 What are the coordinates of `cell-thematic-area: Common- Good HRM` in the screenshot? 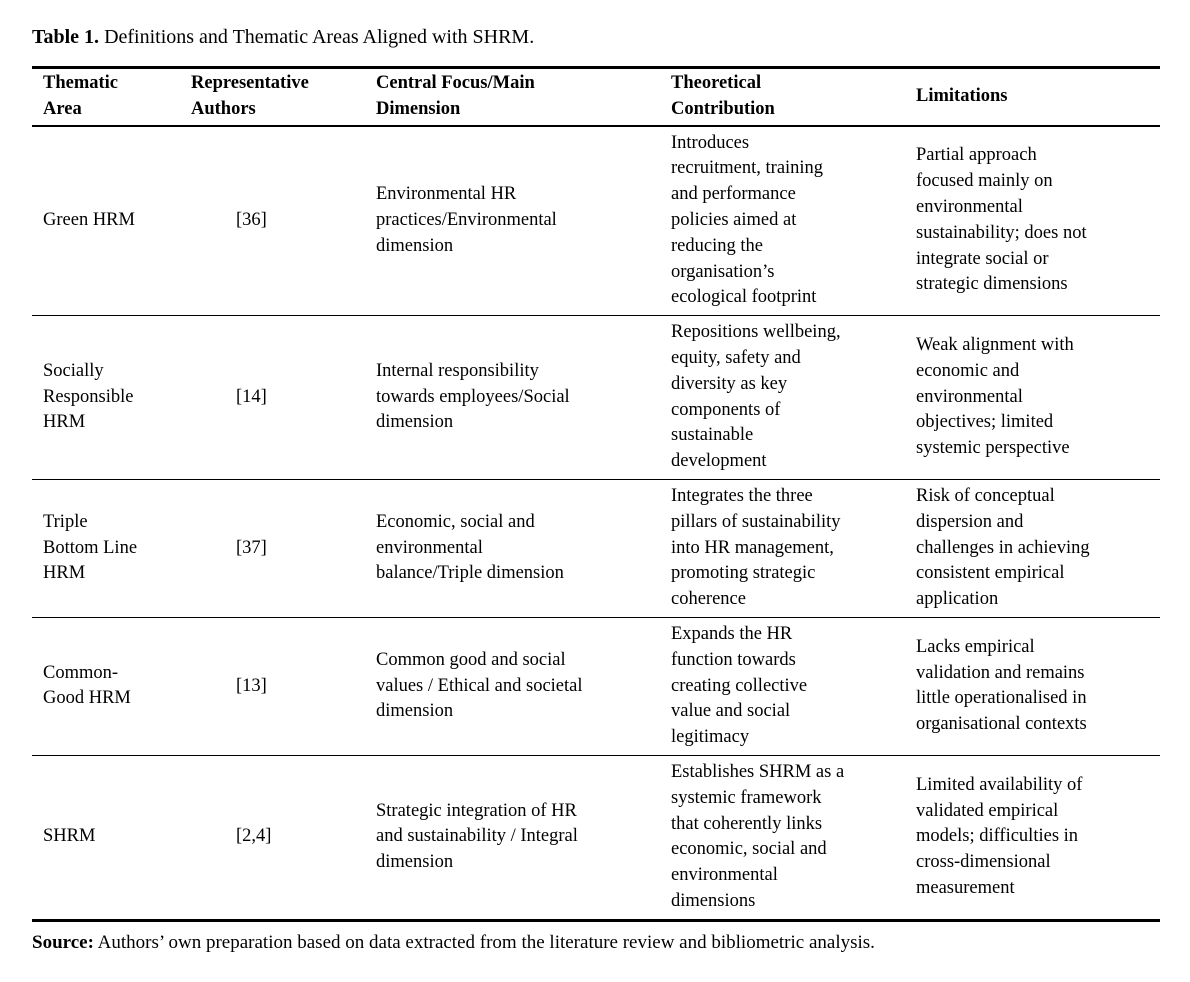 It's located at (106, 686).